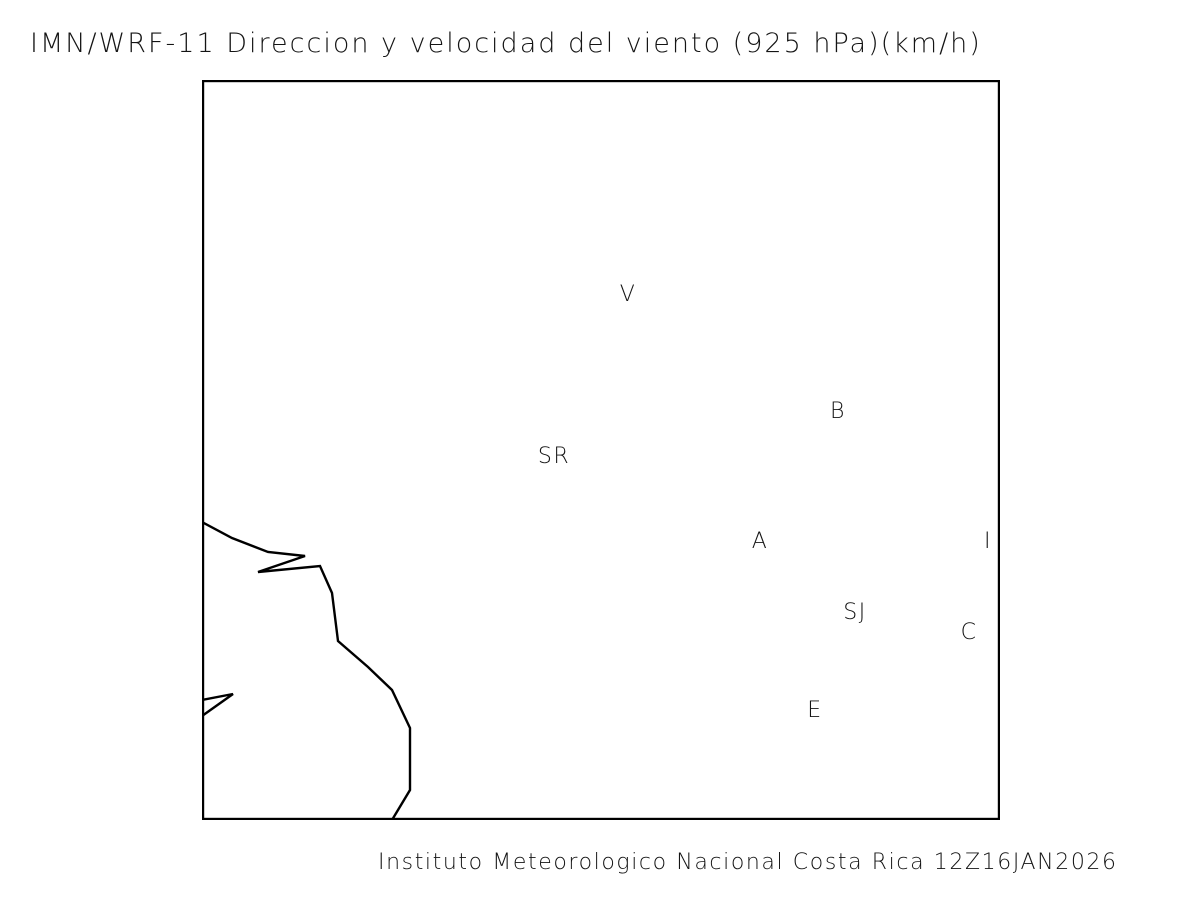 The width and height of the screenshot is (1200, 900). Describe the element at coordinates (838, 411) in the screenshot. I see `station-label-b: B` at that location.